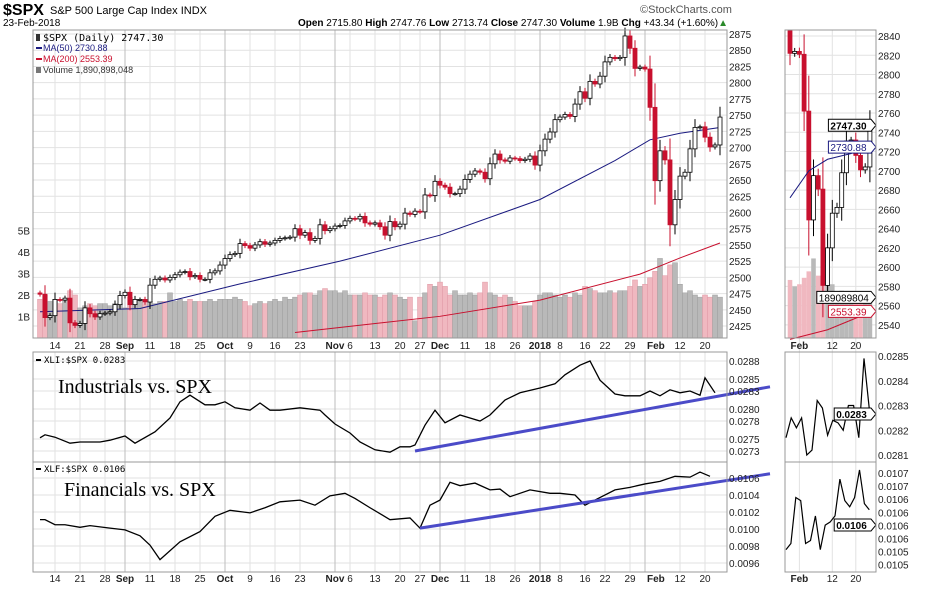 This screenshot has height=591, width=930. I want to click on date-tick-label: 9, so click(250, 346).